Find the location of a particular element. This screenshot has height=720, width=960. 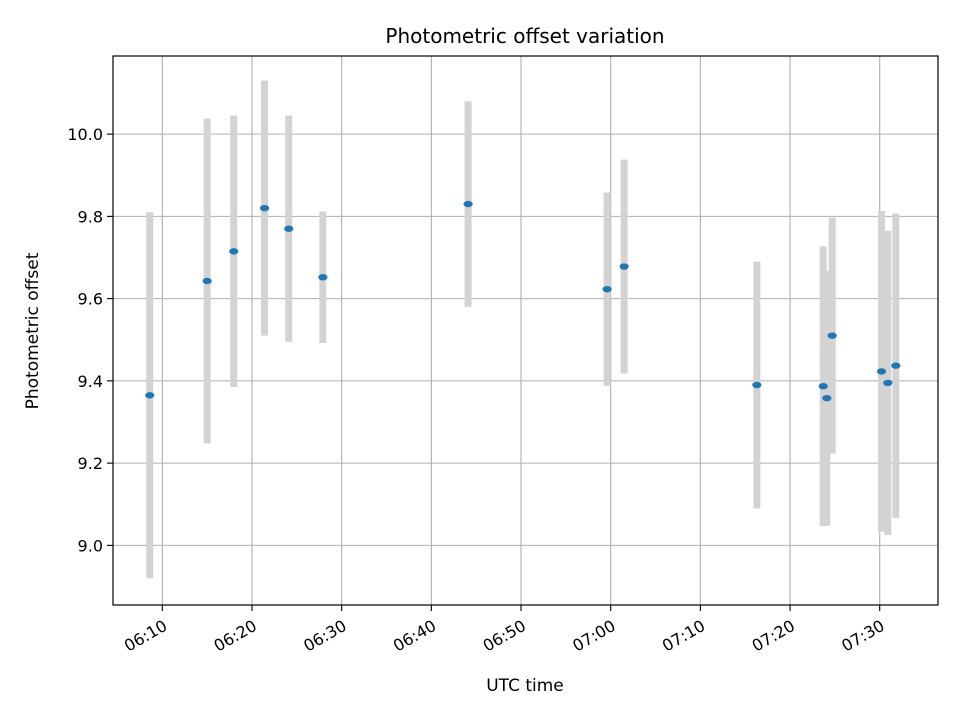

x-axis-title: UTC time is located at coordinates (525, 686).